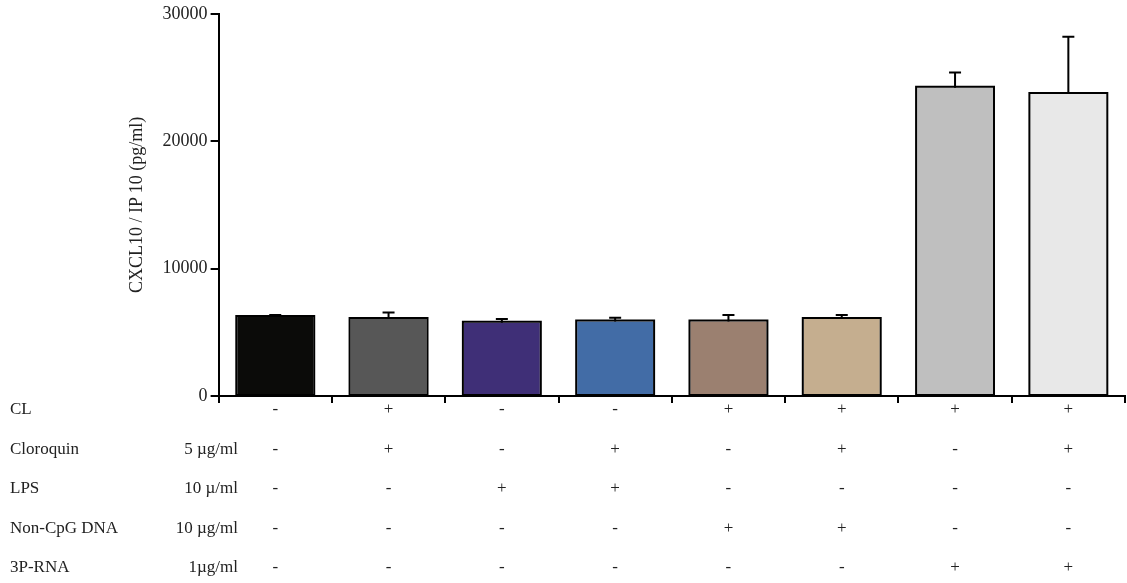  I want to click on y-tick-label: 0, so click(203, 394).